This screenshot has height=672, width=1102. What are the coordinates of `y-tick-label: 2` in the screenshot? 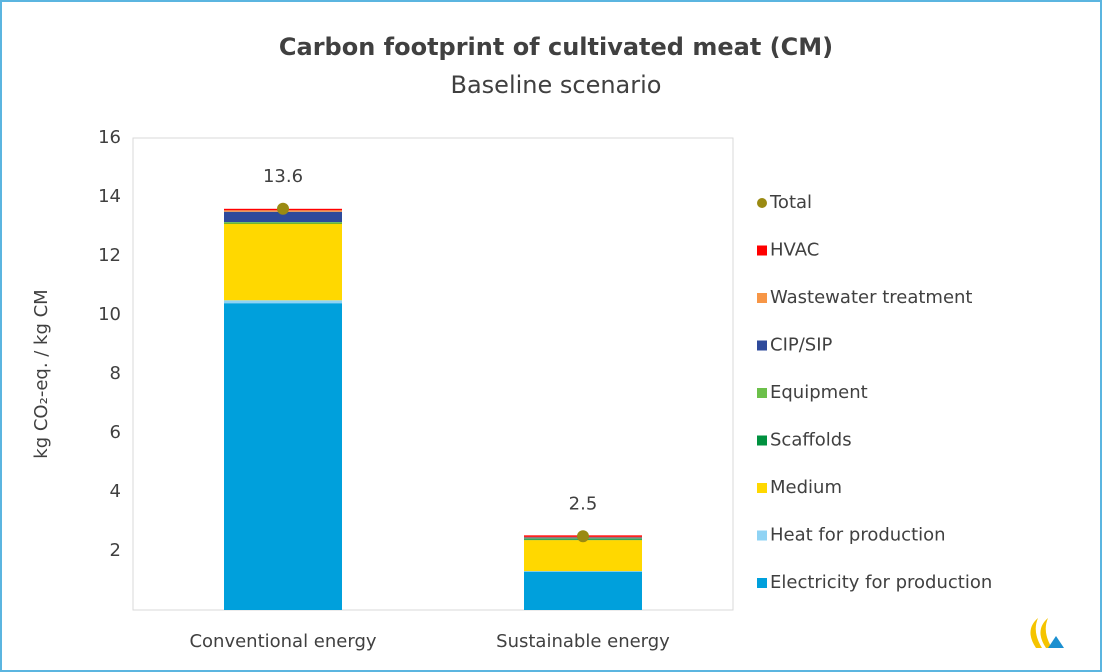 It's located at (115, 550).